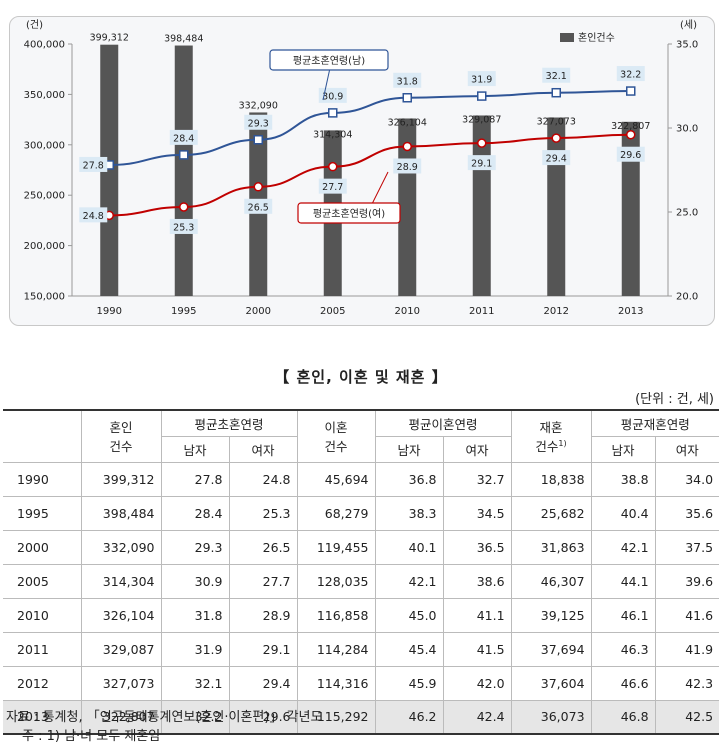  What do you see at coordinates (229, 423) in the screenshot?
I see `header-avg-first-marriage-age: 평균초혼연령` at bounding box center [229, 423].